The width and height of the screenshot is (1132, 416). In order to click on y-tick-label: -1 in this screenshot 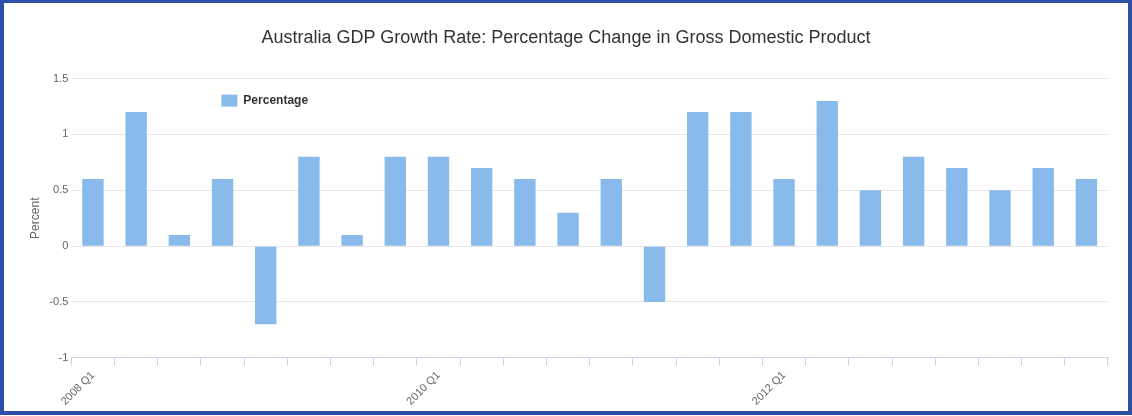, I will do `click(63, 356)`.